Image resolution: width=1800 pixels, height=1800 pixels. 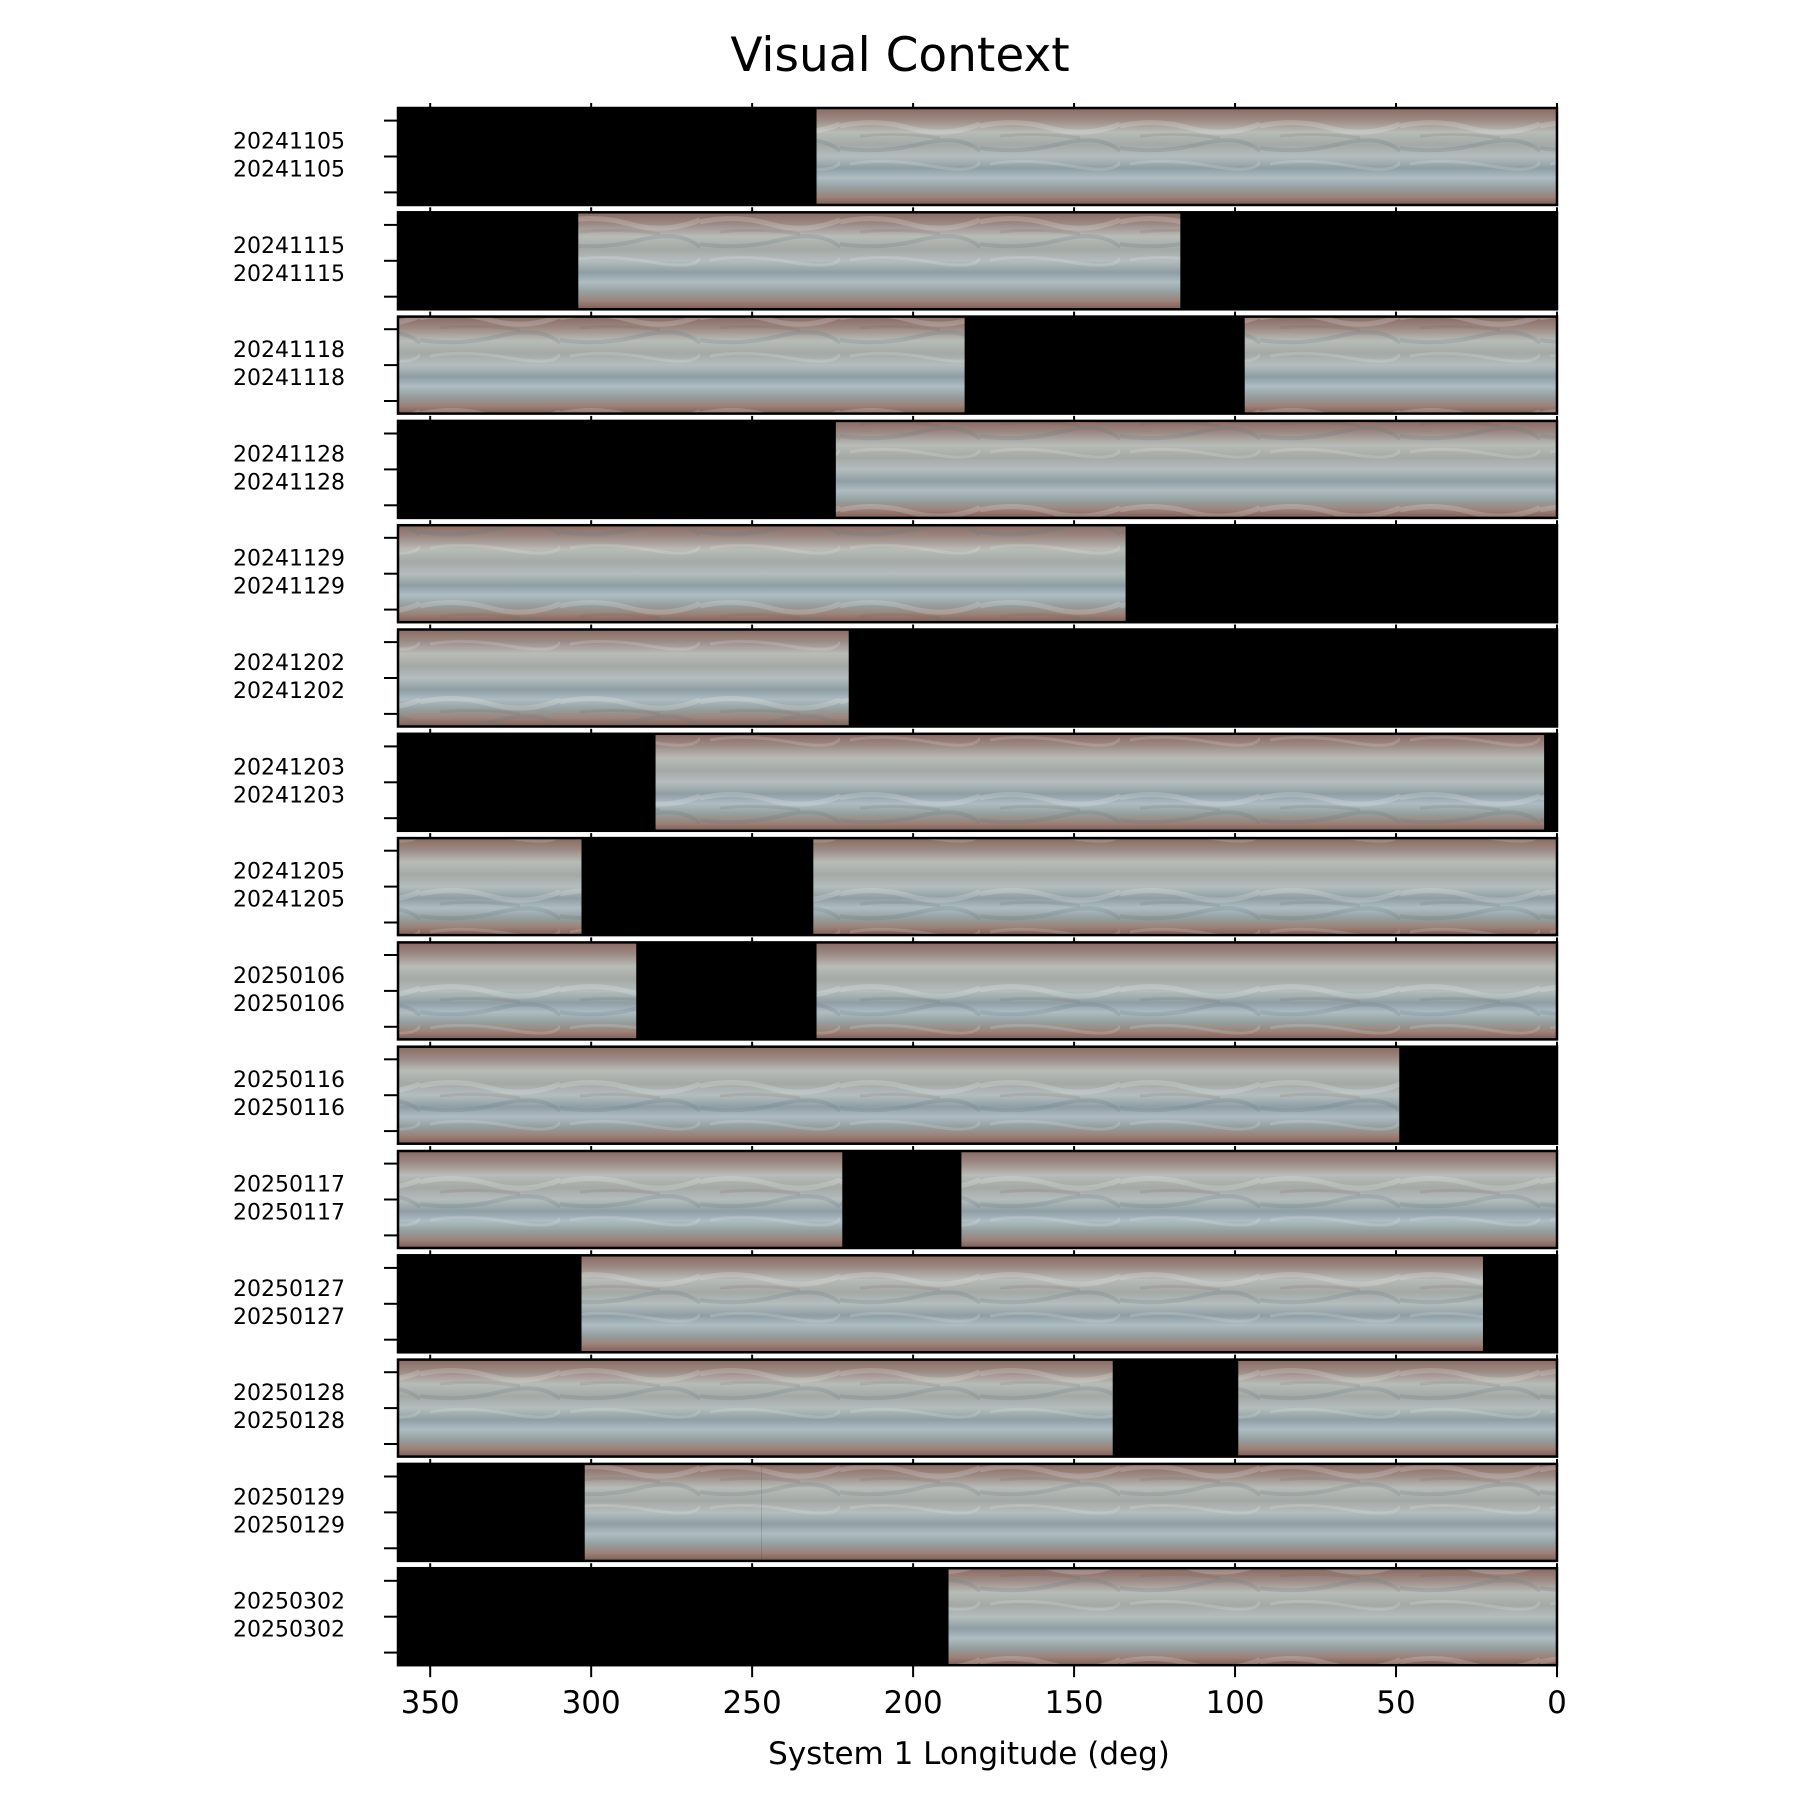 I want to click on row-panel: 20241205 20241205, so click(x=896, y=885).